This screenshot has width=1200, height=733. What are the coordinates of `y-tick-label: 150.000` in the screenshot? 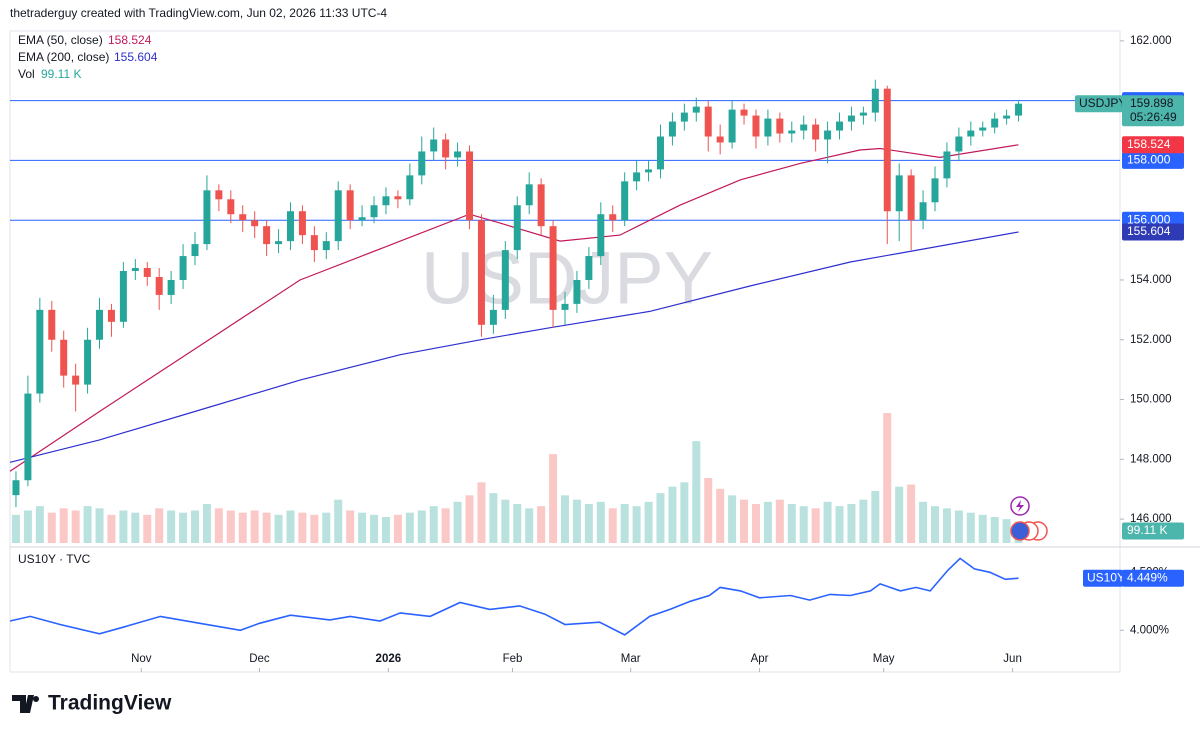 It's located at (1151, 400).